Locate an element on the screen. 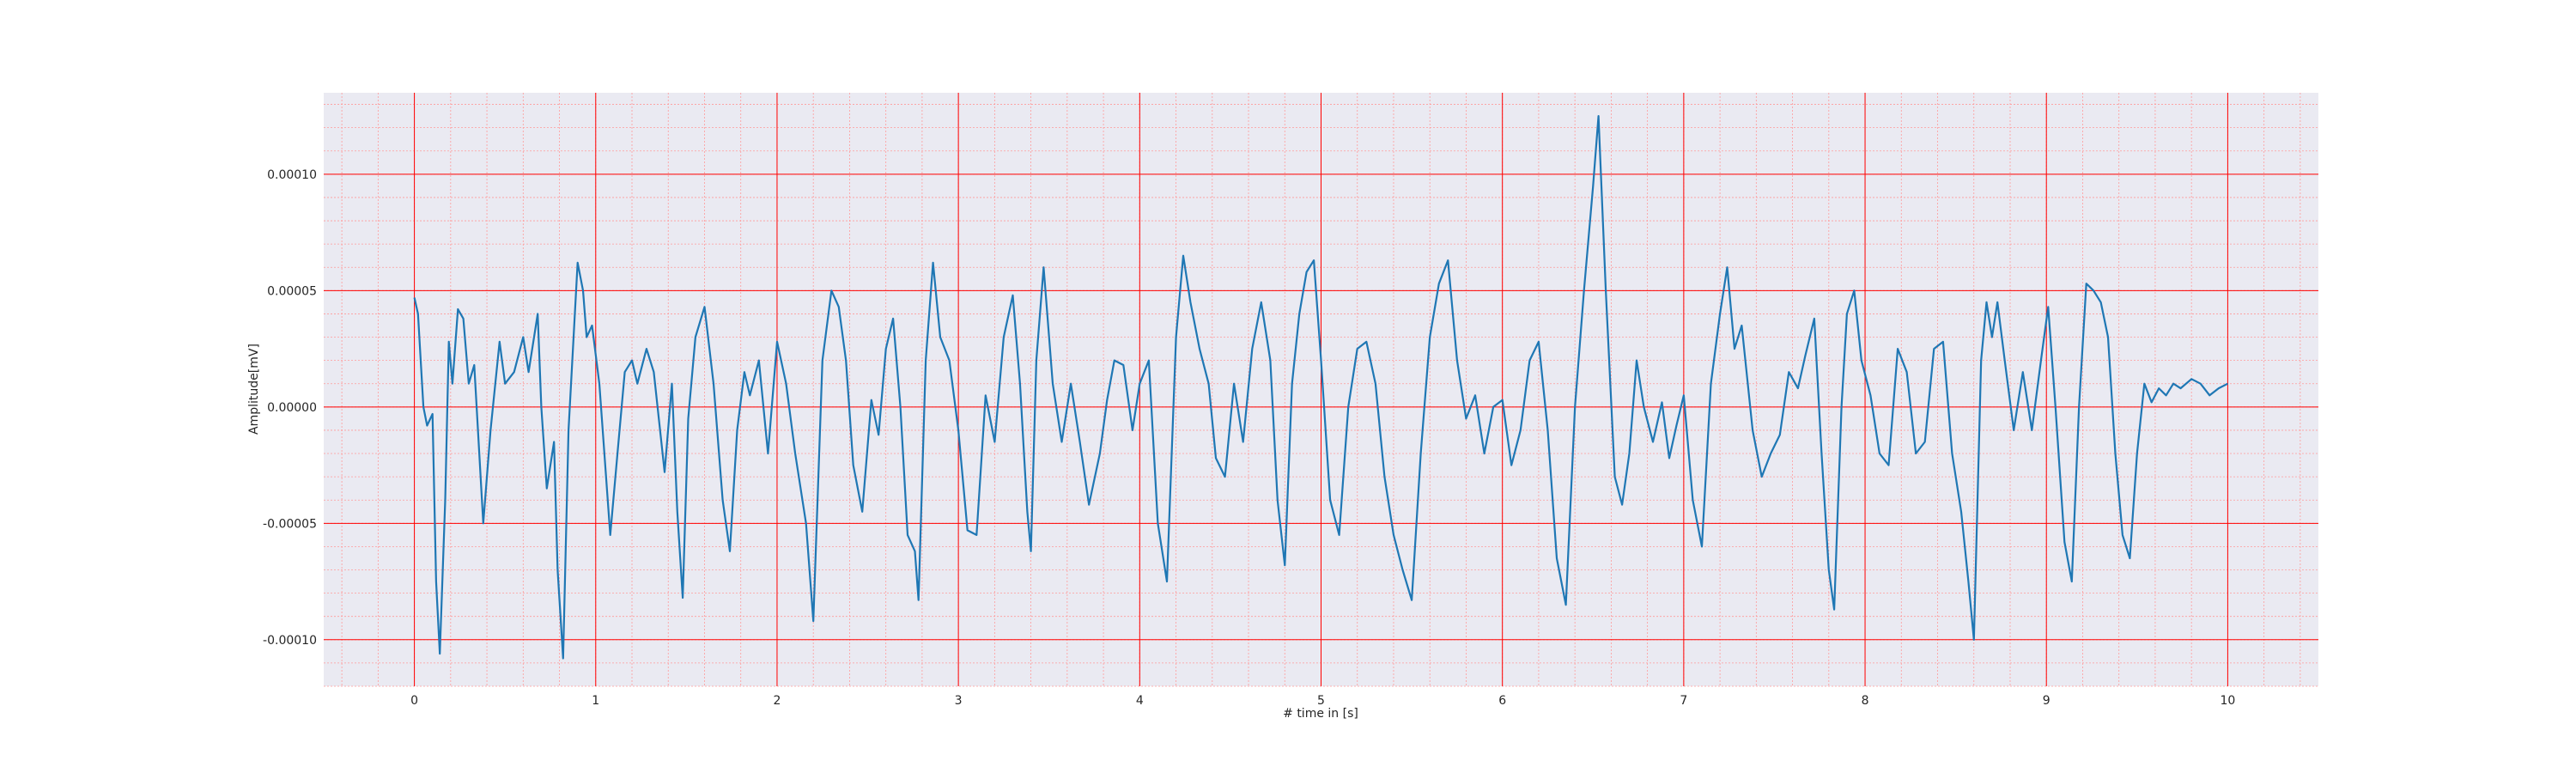 The image size is (2576, 773). x-tick-labels: 0 1 2 3 4 5 6 7 8 9 10 is located at coordinates (1323, 701).